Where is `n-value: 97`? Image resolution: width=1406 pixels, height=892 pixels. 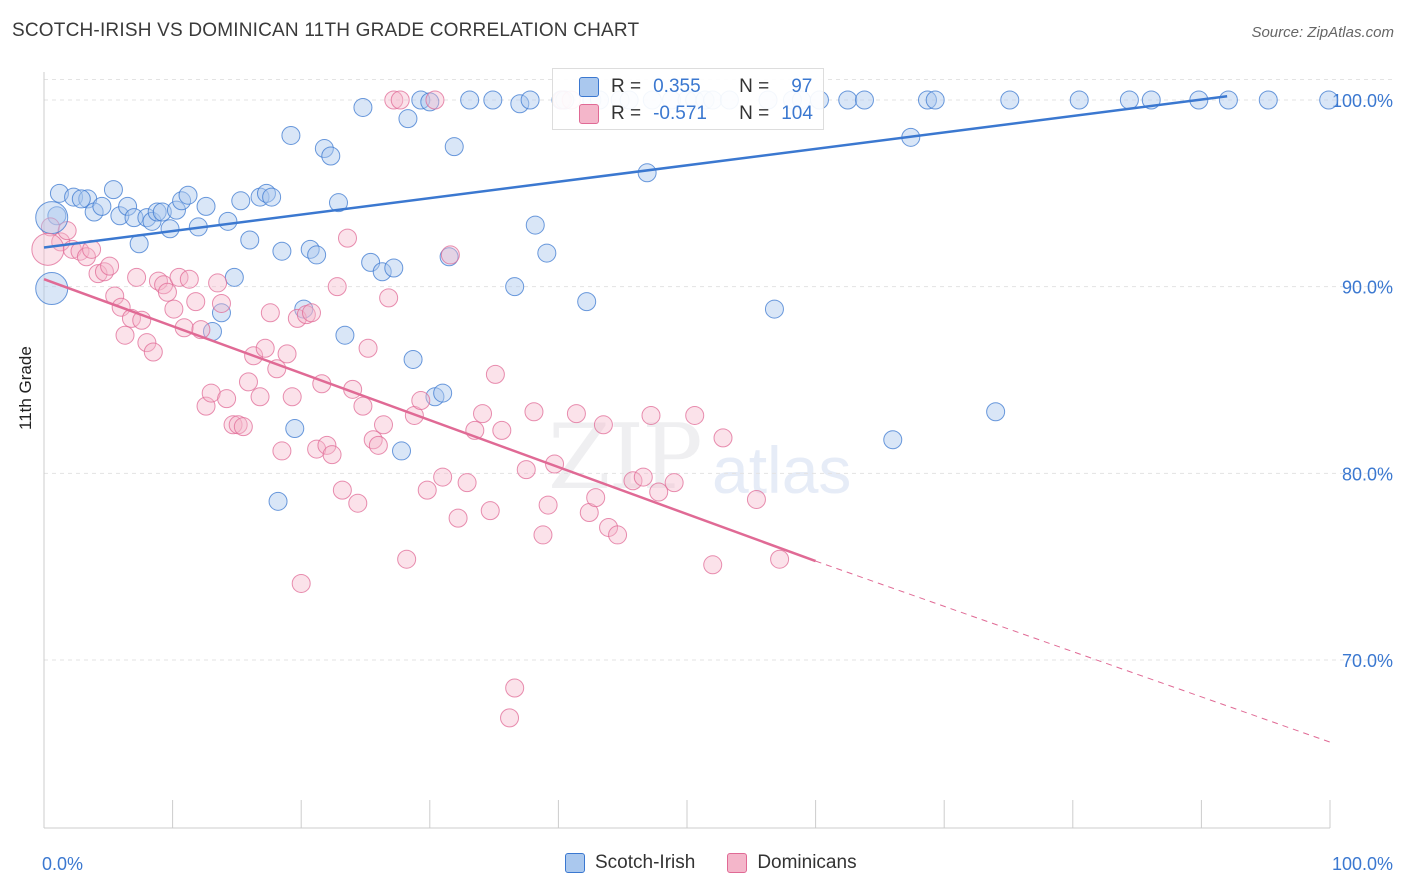 n-value: 97 is located at coordinates (802, 86).